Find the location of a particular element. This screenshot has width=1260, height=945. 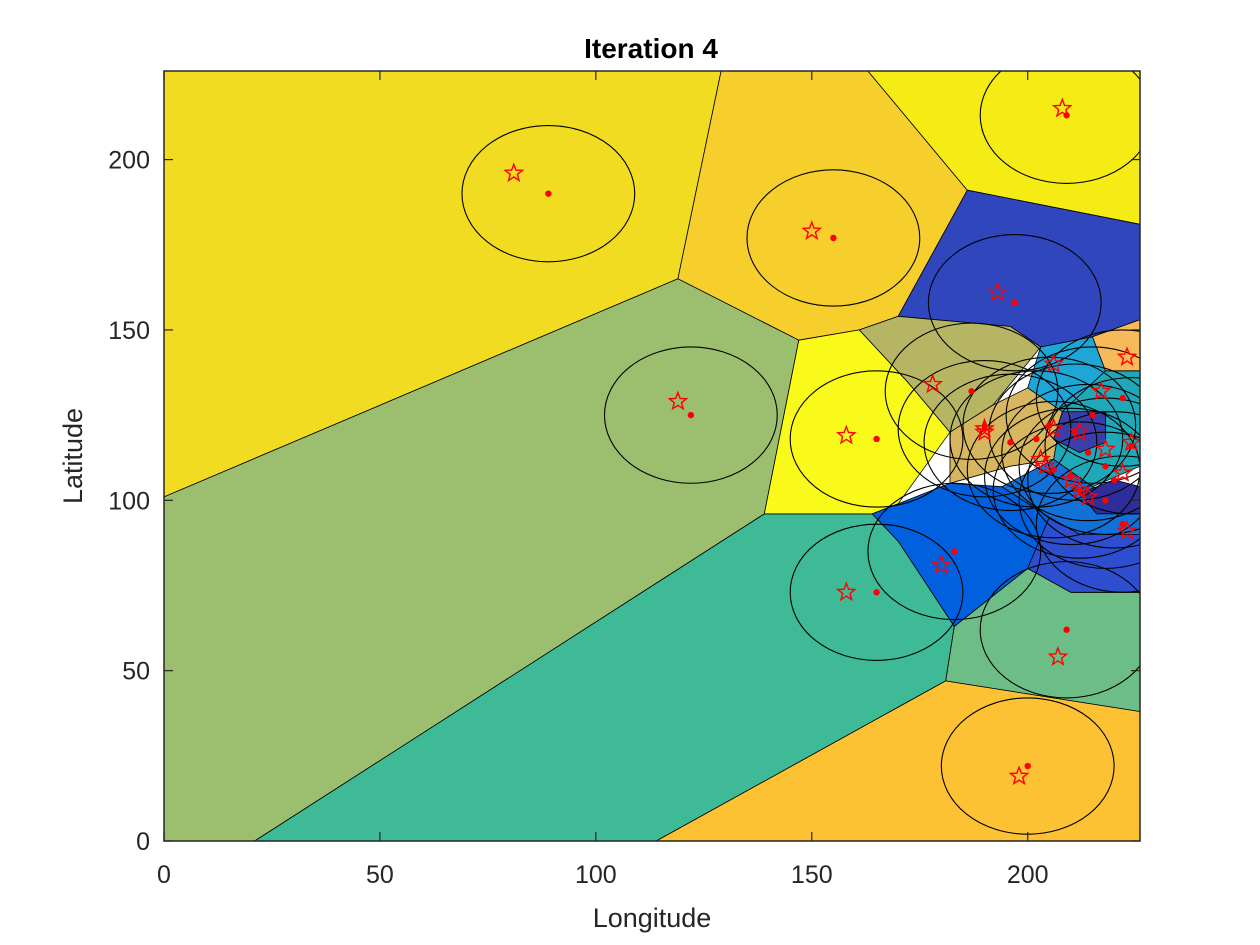

region-orange-bottom is located at coordinates (898, 760).